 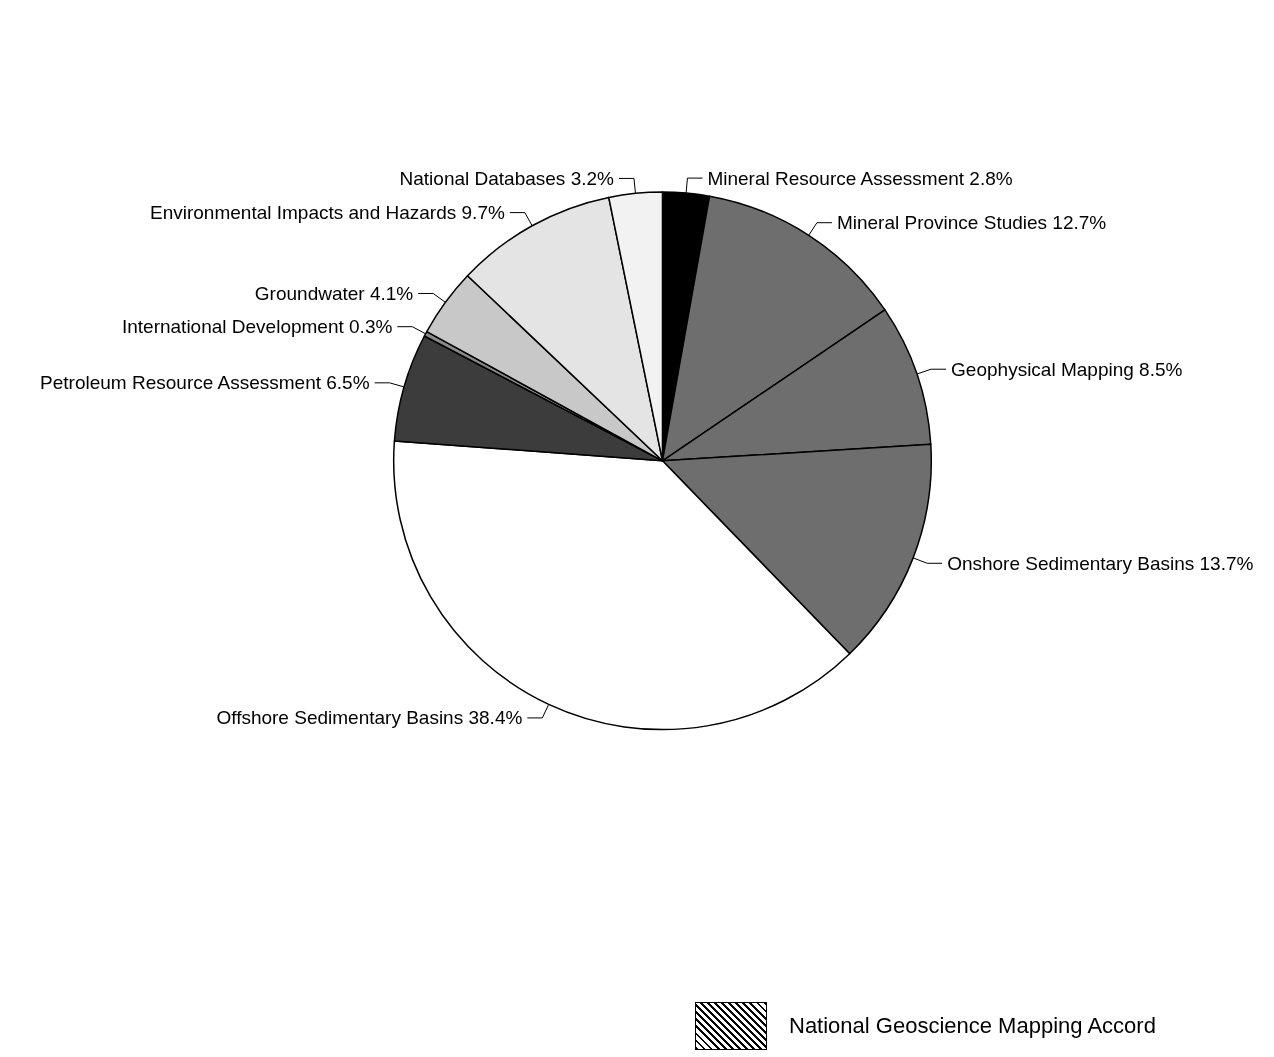 I want to click on text: National Geoscience Mapping Accord, so click(x=972, y=1026).